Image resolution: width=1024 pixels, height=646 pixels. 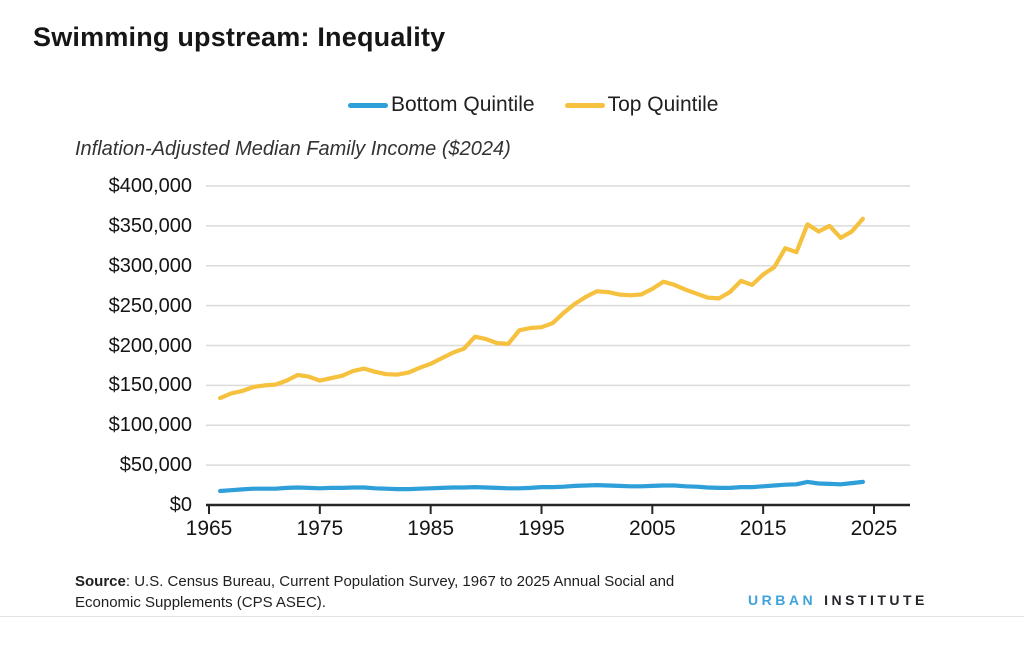 I want to click on legend-item-top-quintile: Top Quintile, so click(x=641, y=105).